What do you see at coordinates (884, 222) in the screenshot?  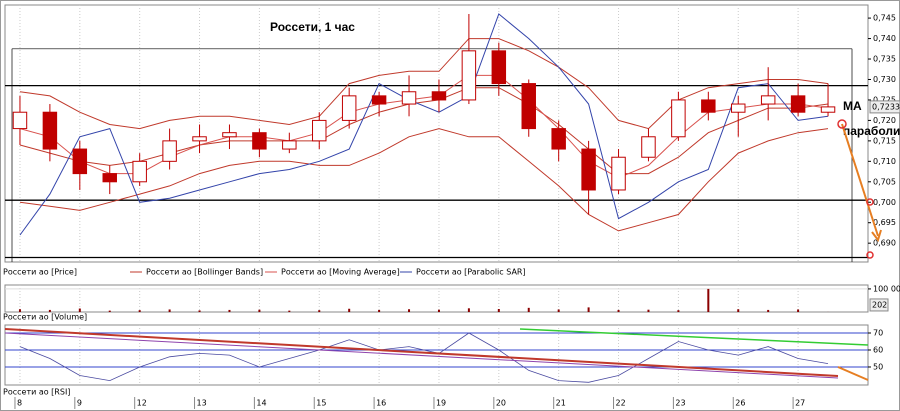 I see `y-tick-label: 0,695` at bounding box center [884, 222].